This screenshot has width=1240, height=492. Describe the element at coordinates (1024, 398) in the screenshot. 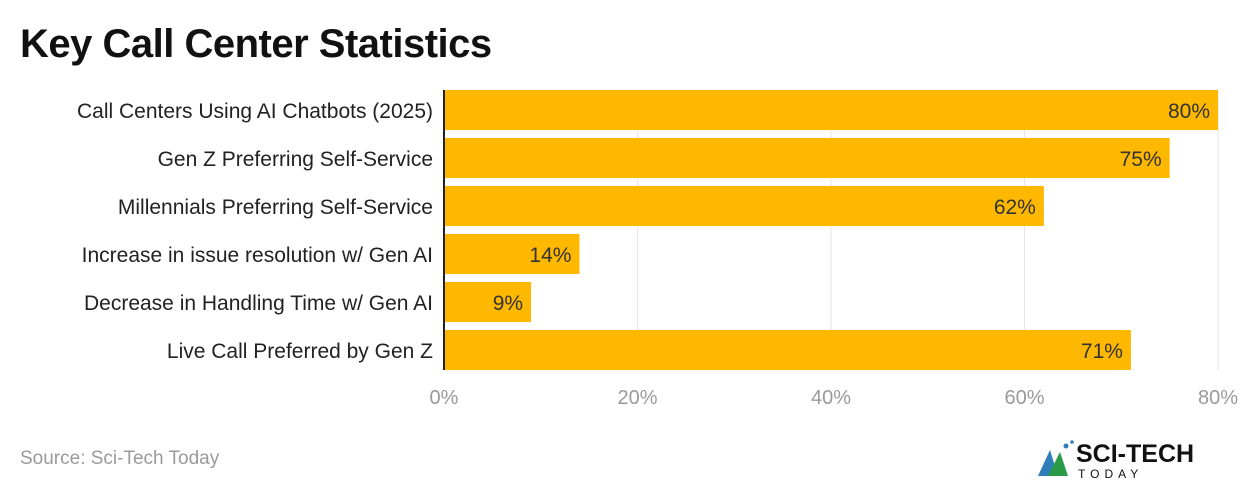

I see `x-tick-label: 60%` at that location.